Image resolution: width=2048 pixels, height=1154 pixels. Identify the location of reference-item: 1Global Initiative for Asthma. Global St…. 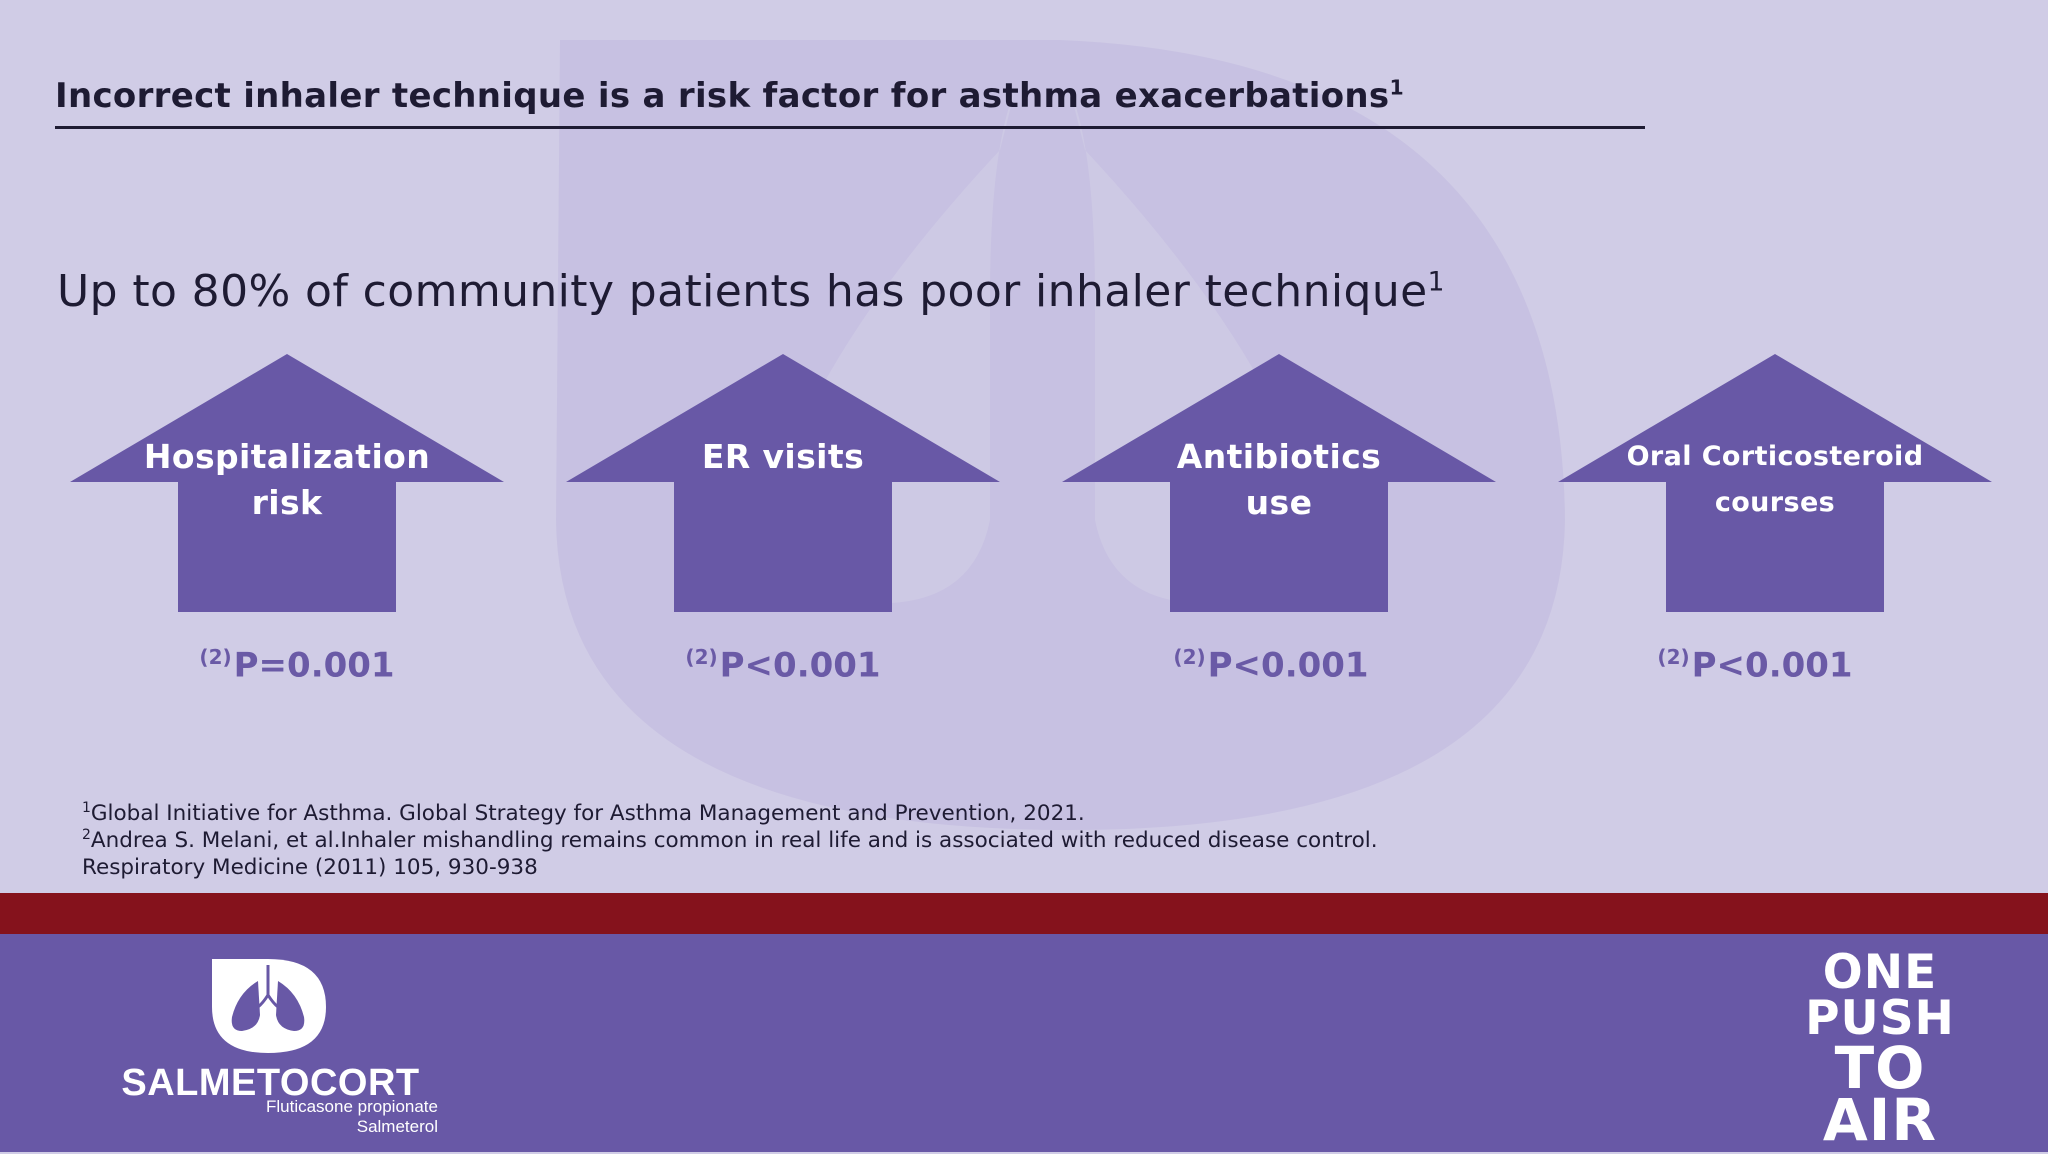
(583, 812).